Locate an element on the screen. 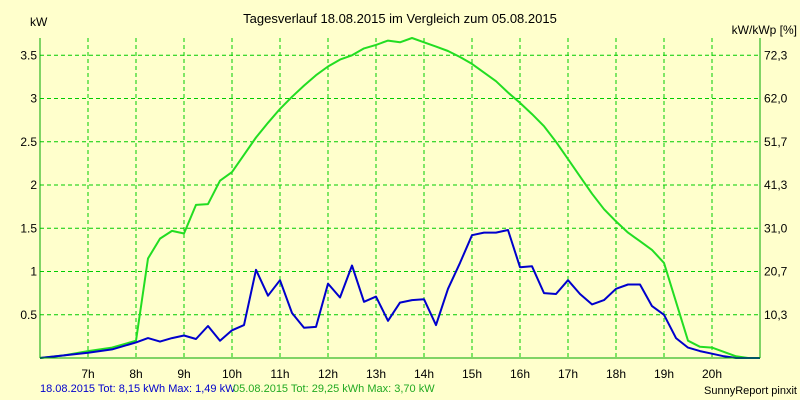  y-tick-label-right: 51,7 is located at coordinates (776, 142).